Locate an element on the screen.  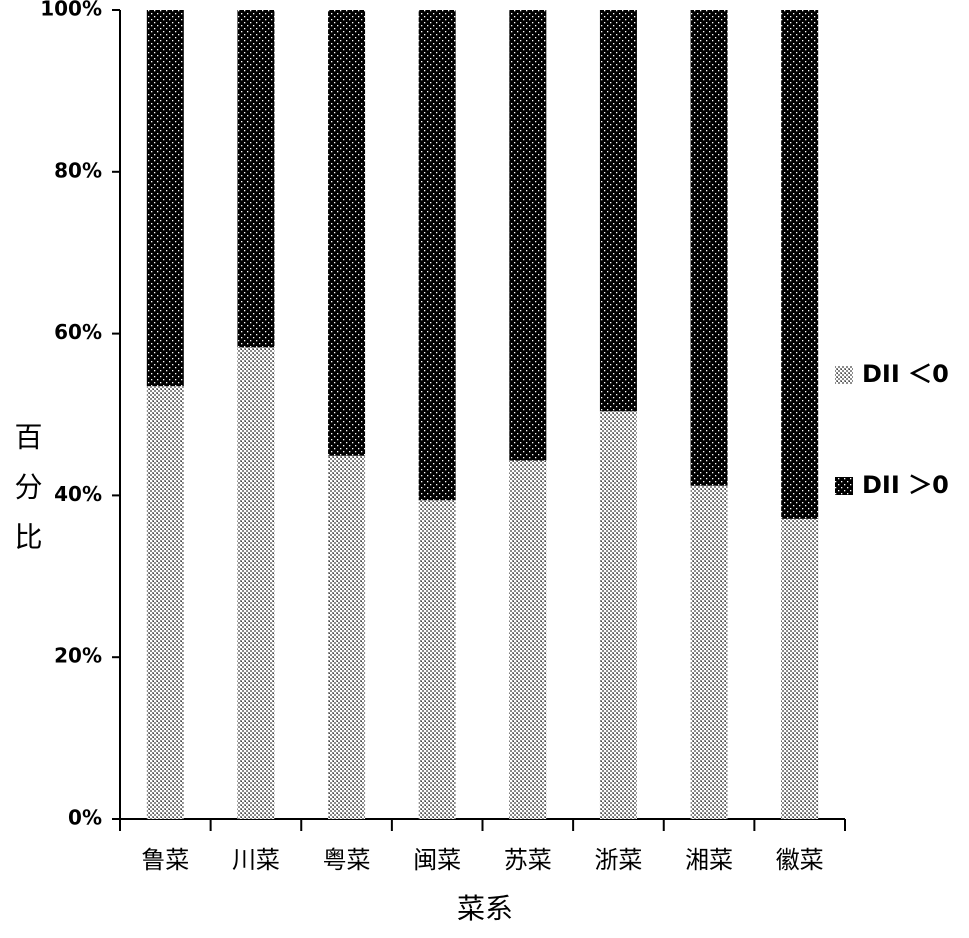
y-tick-label: 40% is located at coordinates (78, 494).